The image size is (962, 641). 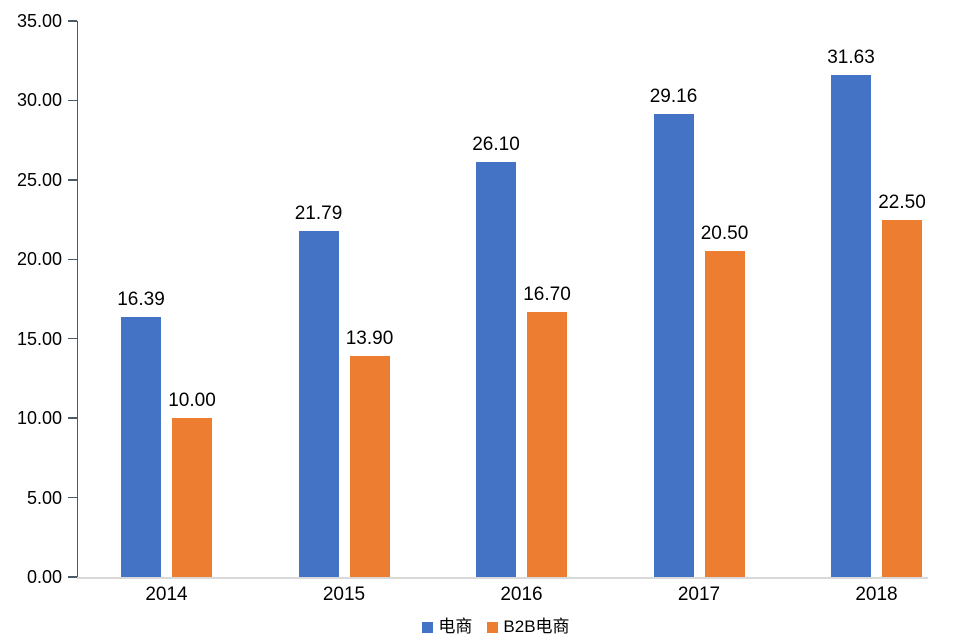 What do you see at coordinates (39, 418) in the screenshot?
I see `y-tick-label: 10.00` at bounding box center [39, 418].